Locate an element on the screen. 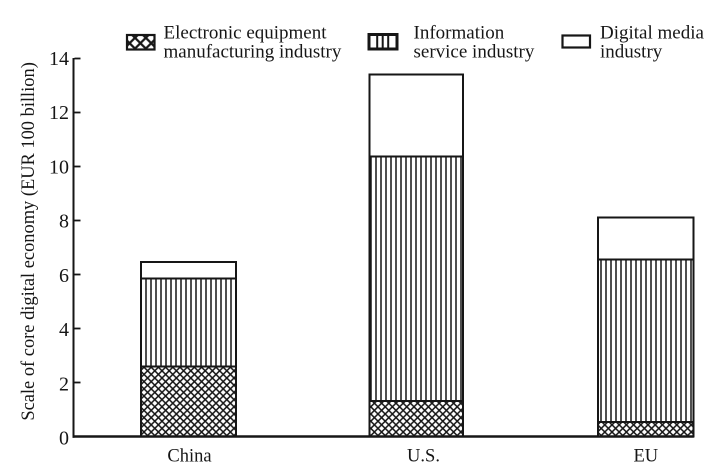 The width and height of the screenshot is (720, 474). svg-text: China is located at coordinates (189, 456).